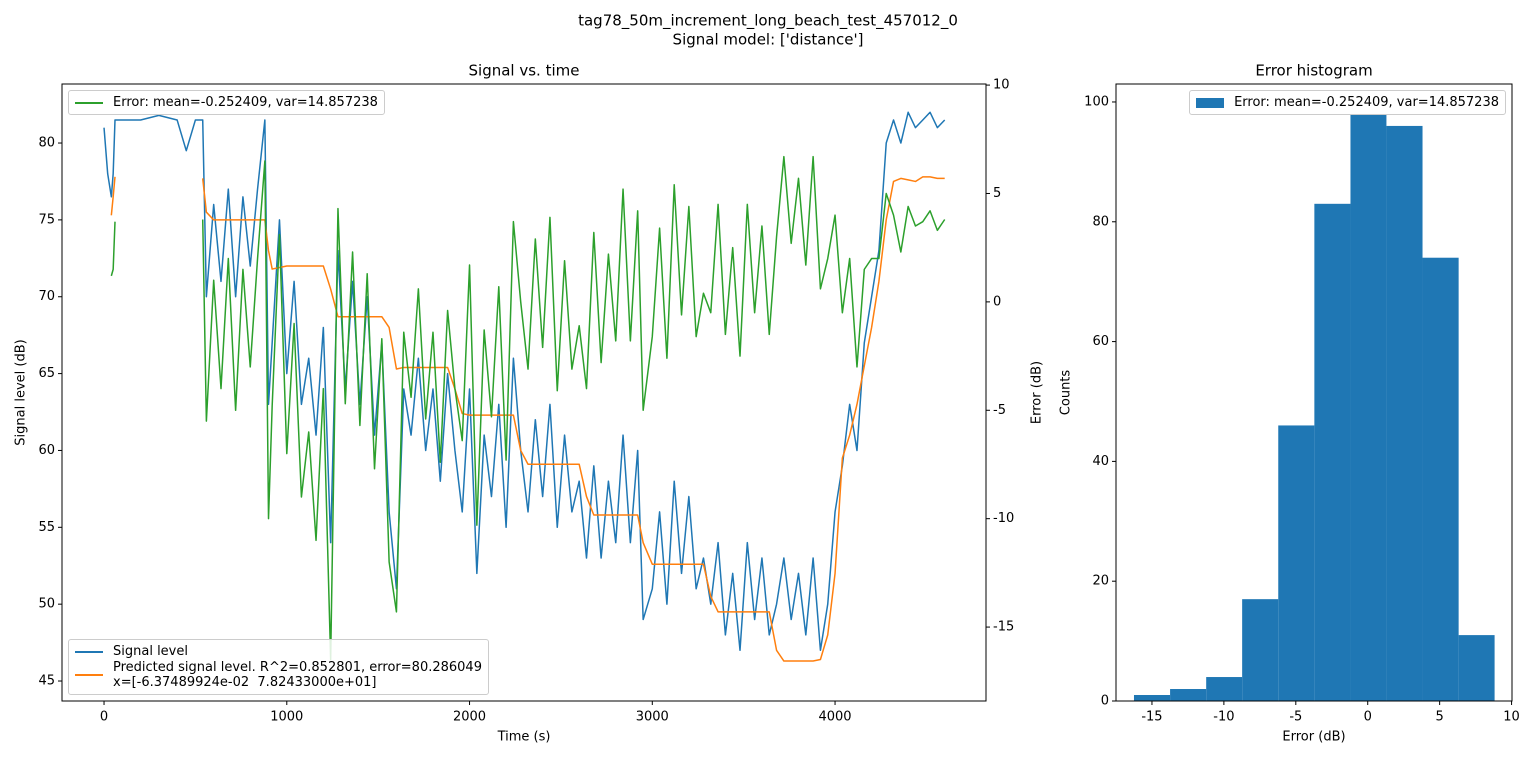 The width and height of the screenshot is (1536, 759). What do you see at coordinates (1003, 518) in the screenshot?
I see `y2-tick-label: -10` at bounding box center [1003, 518].